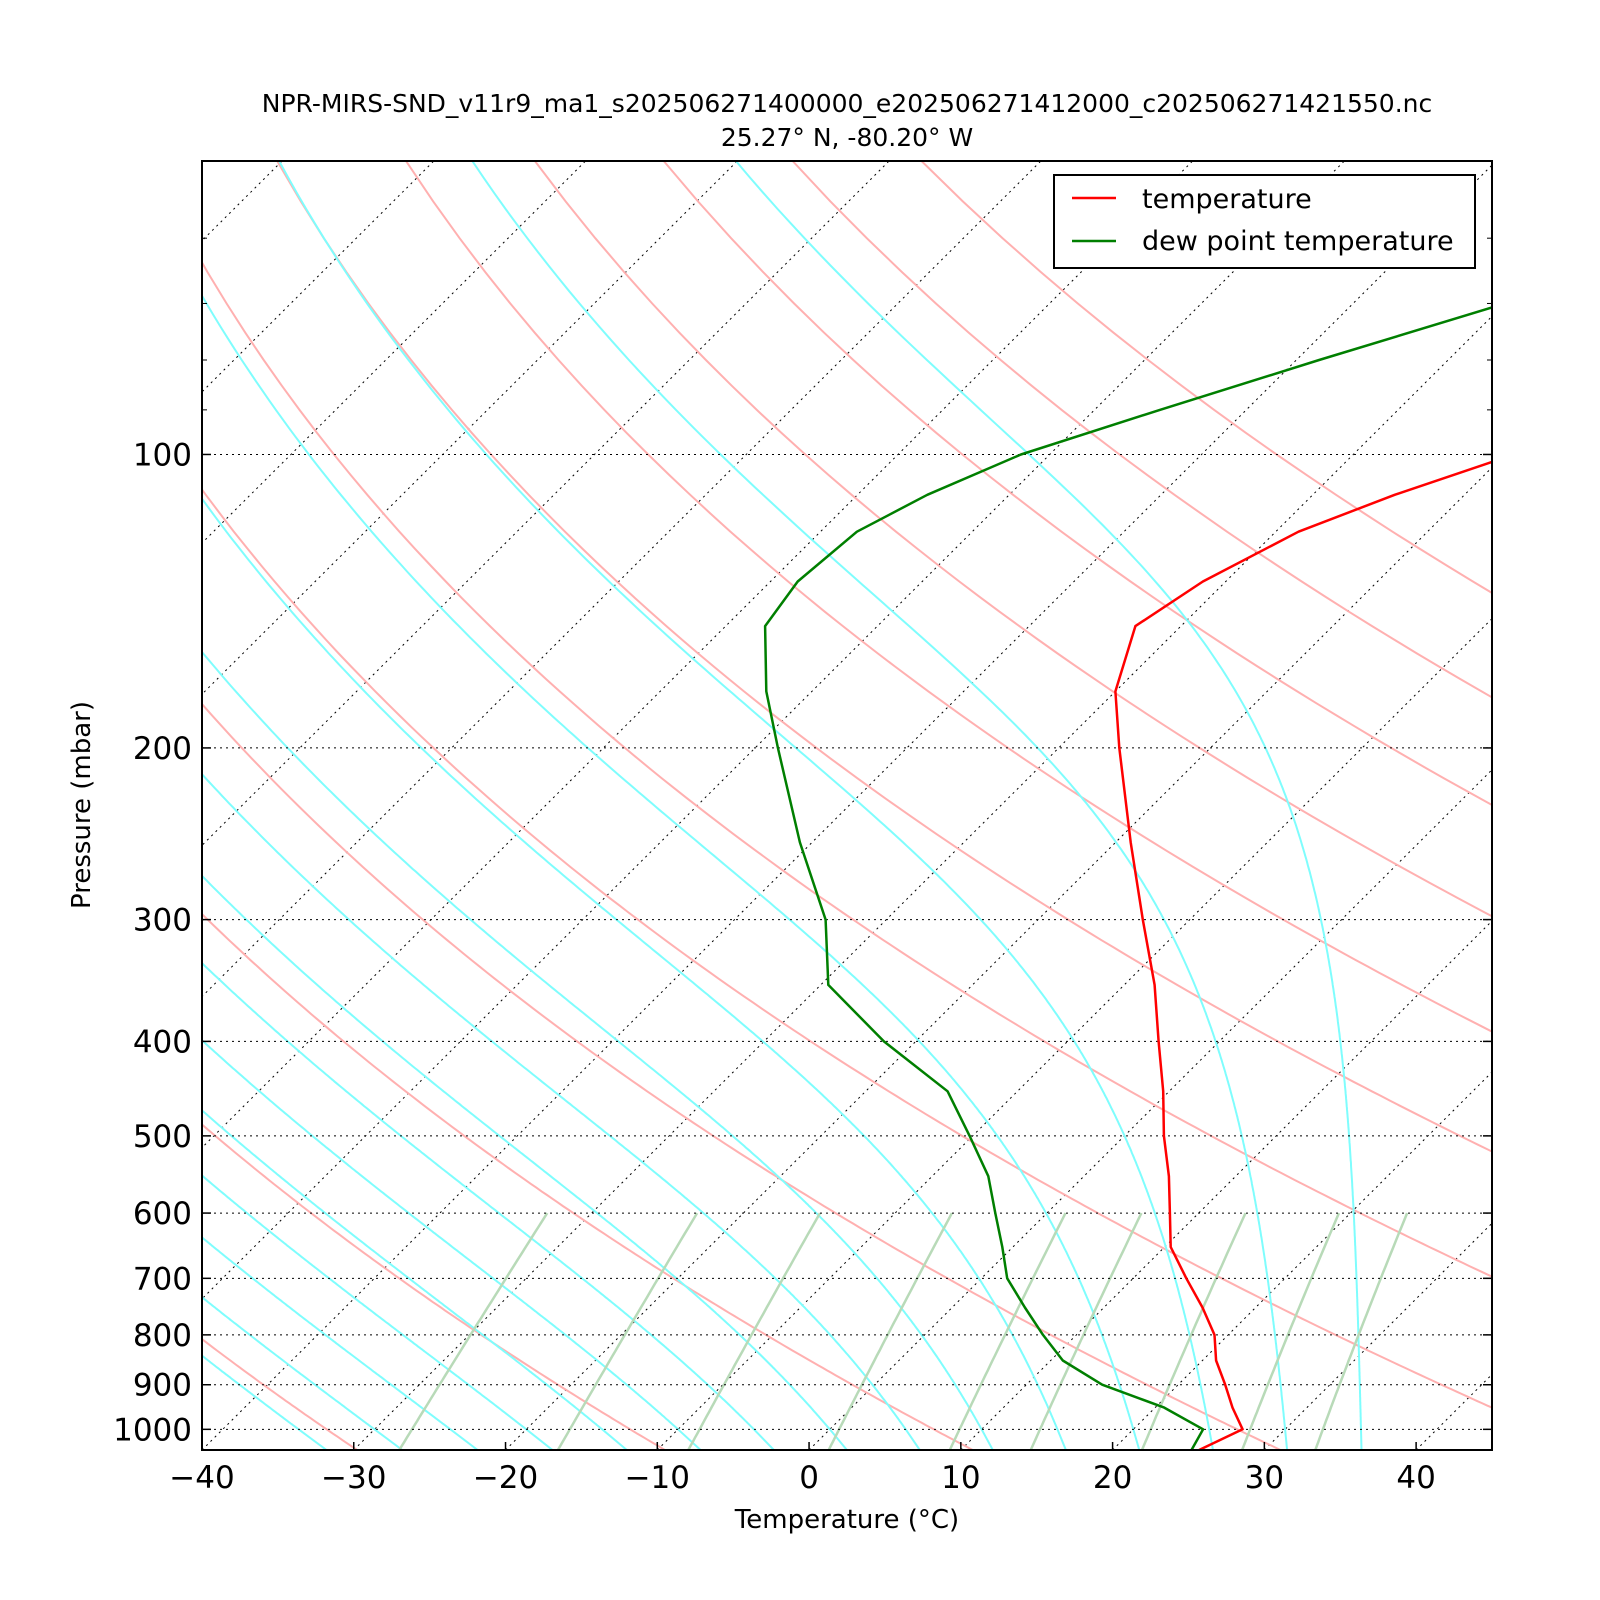 The image size is (1600, 1600). Describe the element at coordinates (201, 1478) in the screenshot. I see `x-tick-label: −40` at that location.